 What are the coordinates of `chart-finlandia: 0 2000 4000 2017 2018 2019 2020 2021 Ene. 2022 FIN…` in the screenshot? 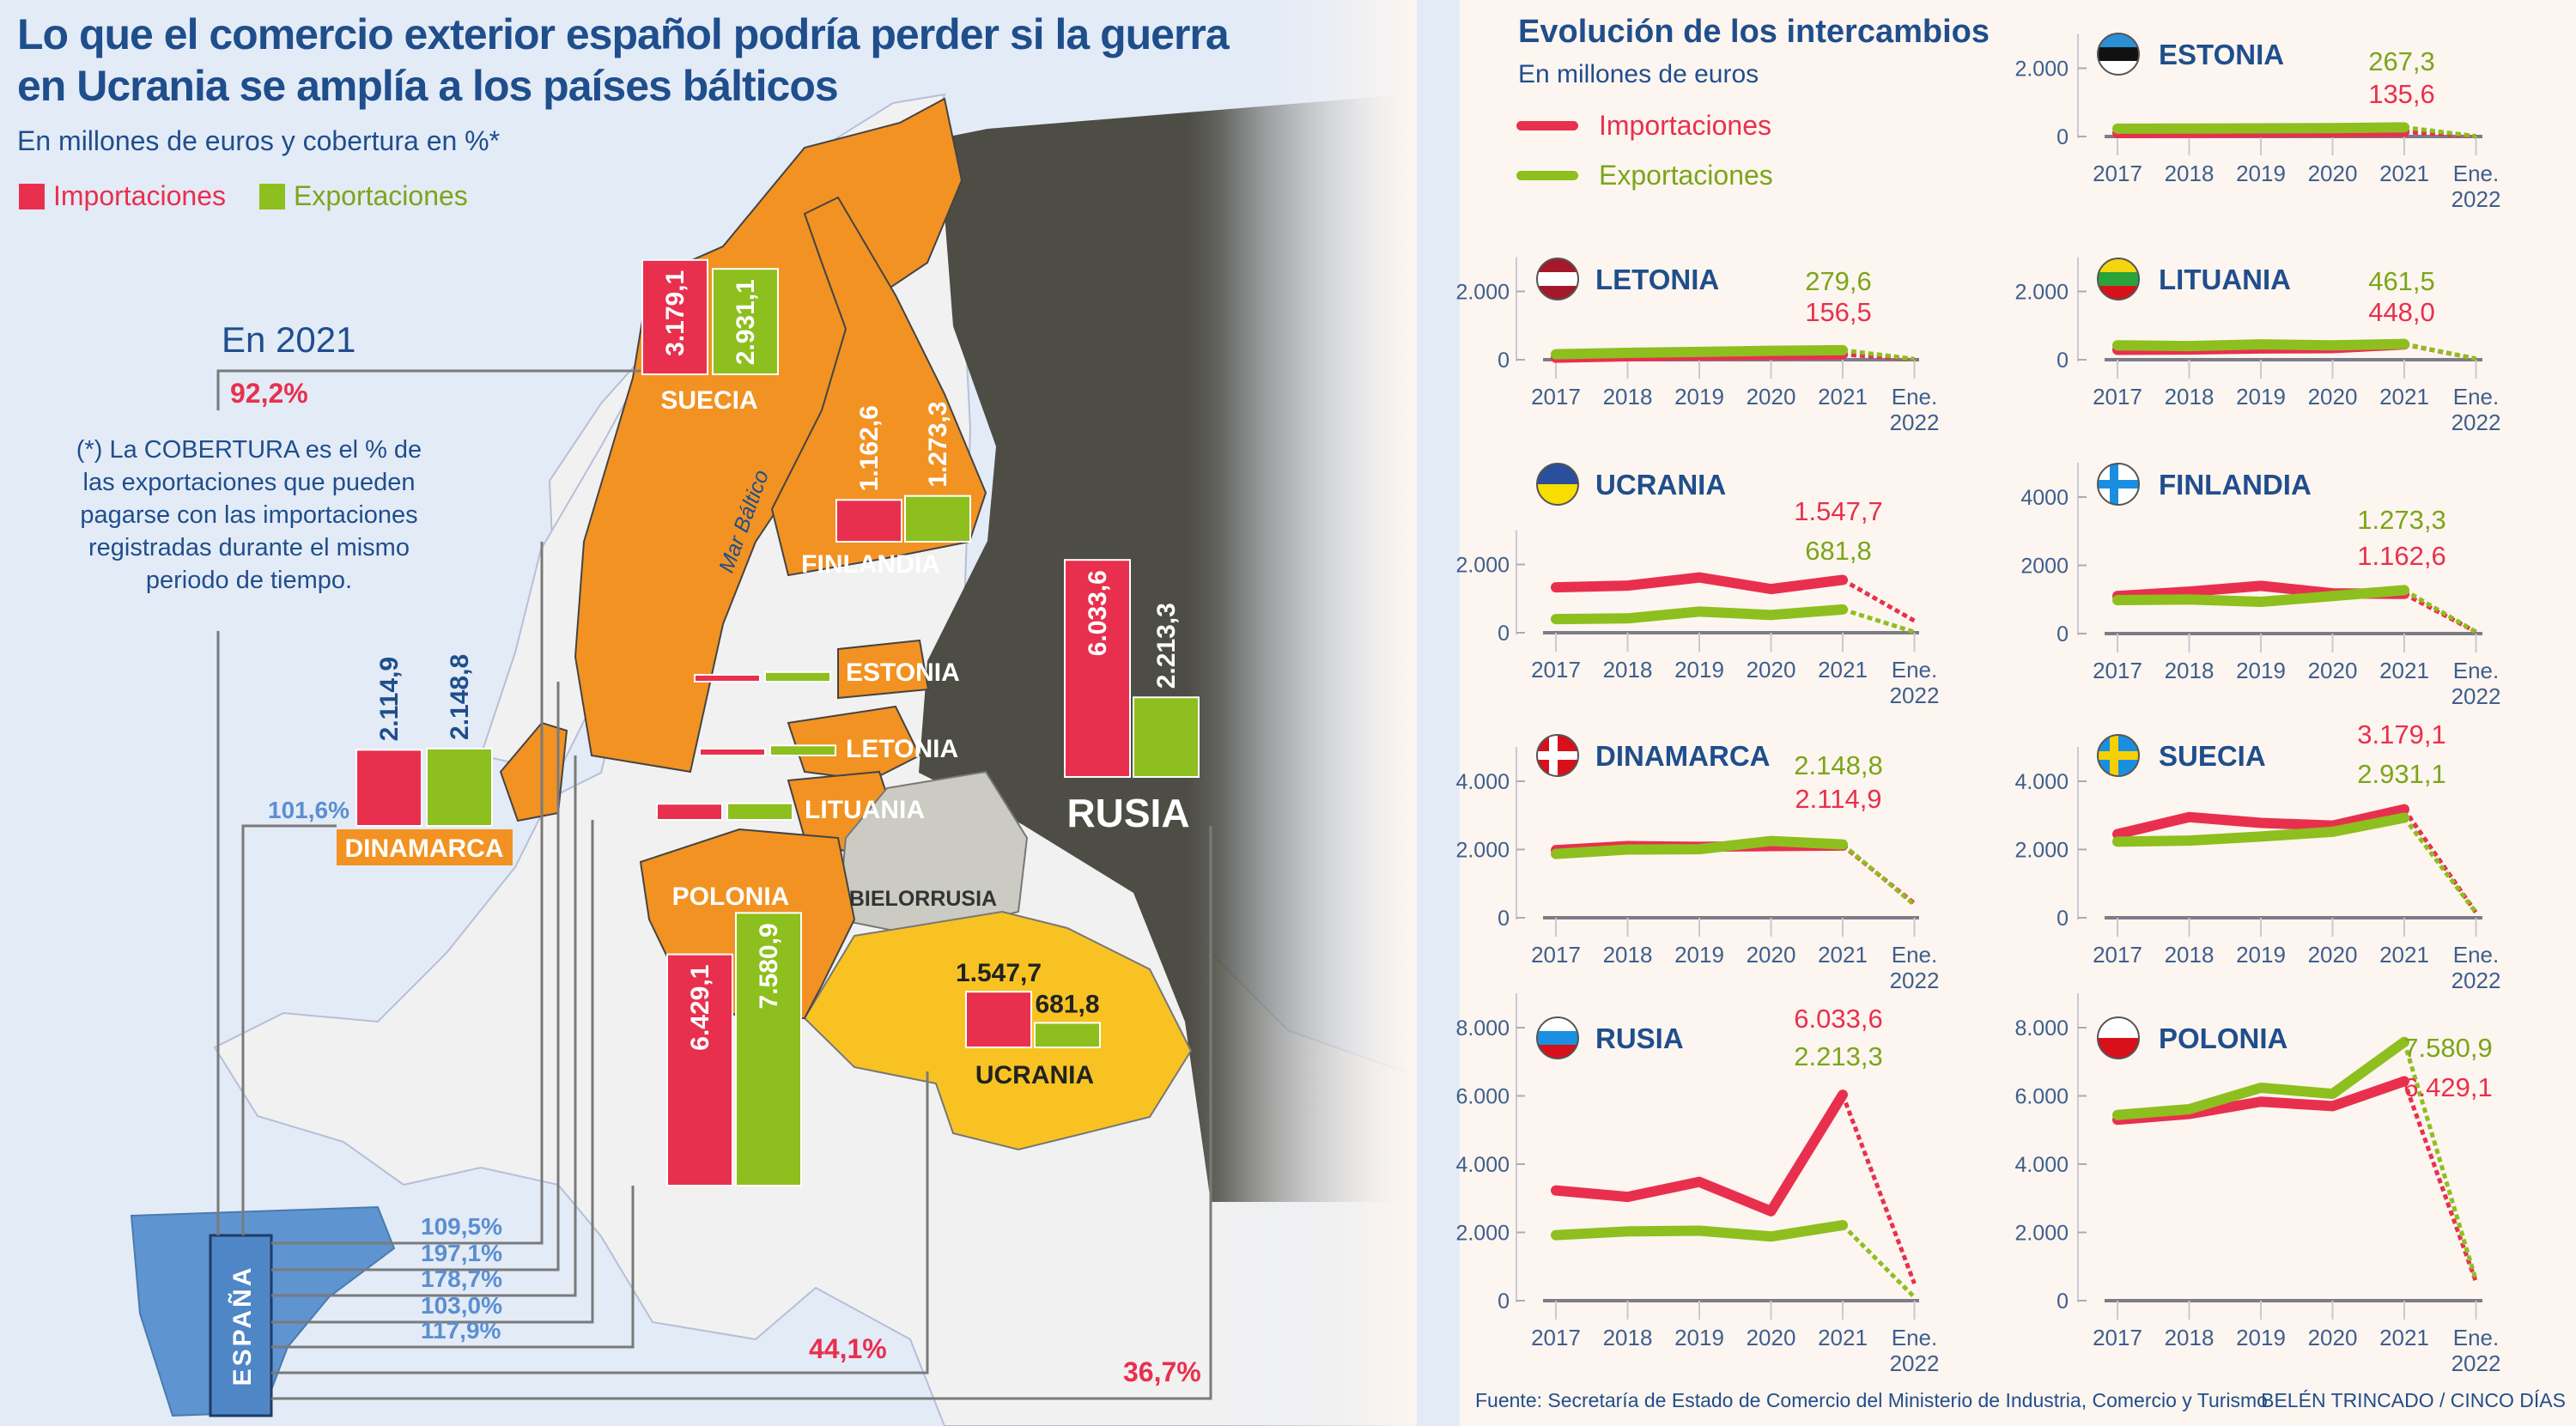 It's located at (2260, 586).